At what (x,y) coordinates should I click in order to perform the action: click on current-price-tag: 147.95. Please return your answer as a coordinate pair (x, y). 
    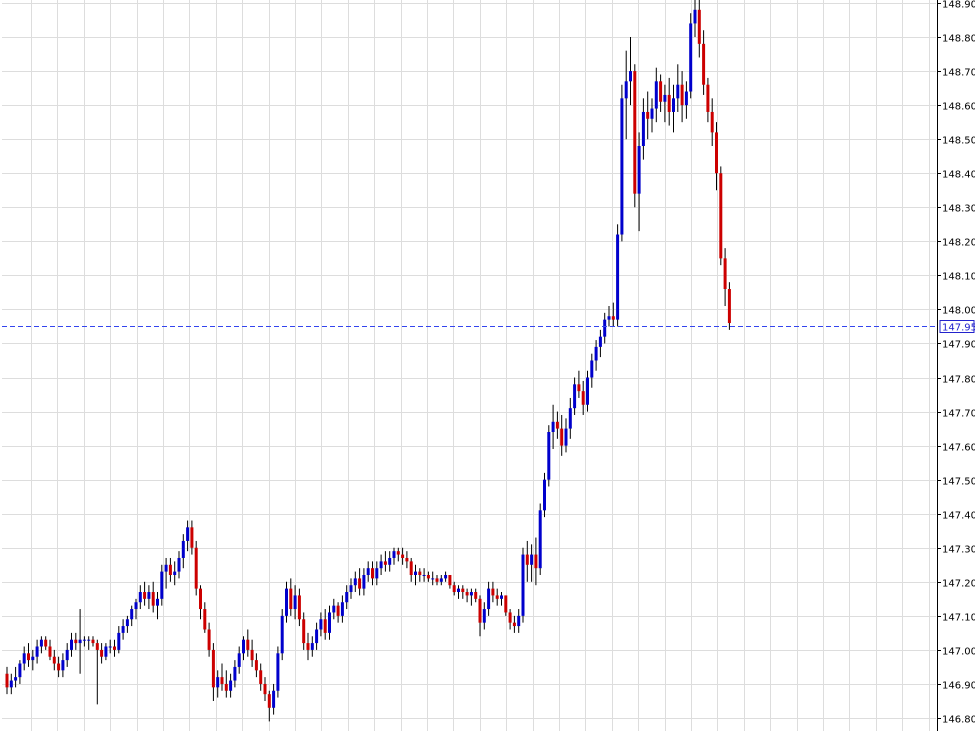
    Looking at the image, I should click on (957, 327).